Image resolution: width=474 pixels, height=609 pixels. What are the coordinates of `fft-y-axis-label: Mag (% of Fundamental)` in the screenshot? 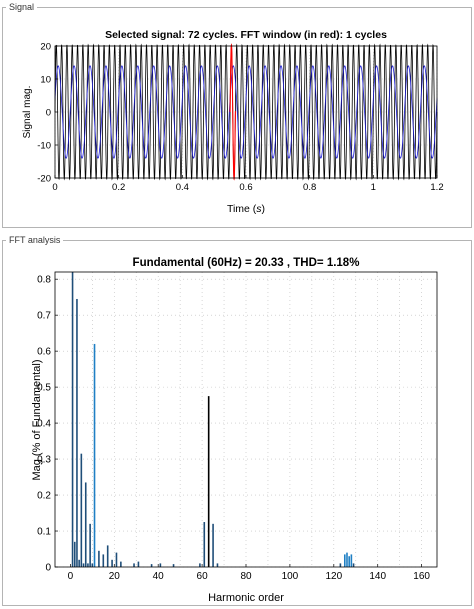 It's located at (37, 419).